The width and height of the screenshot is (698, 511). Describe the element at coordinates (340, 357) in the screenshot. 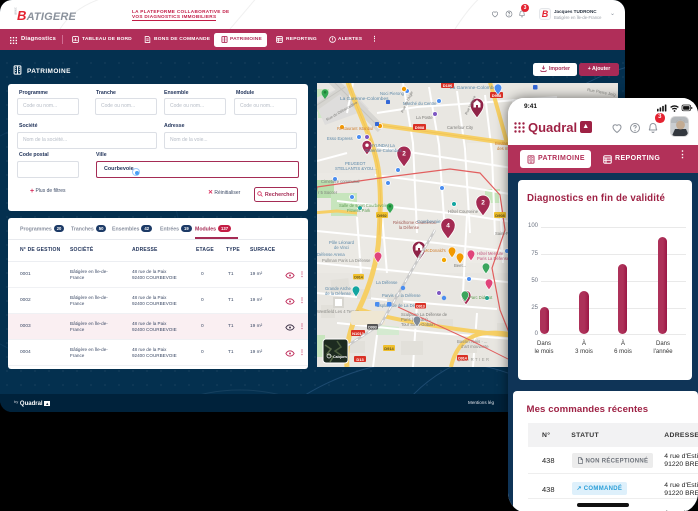

I see `svg-text: Calques` at that location.